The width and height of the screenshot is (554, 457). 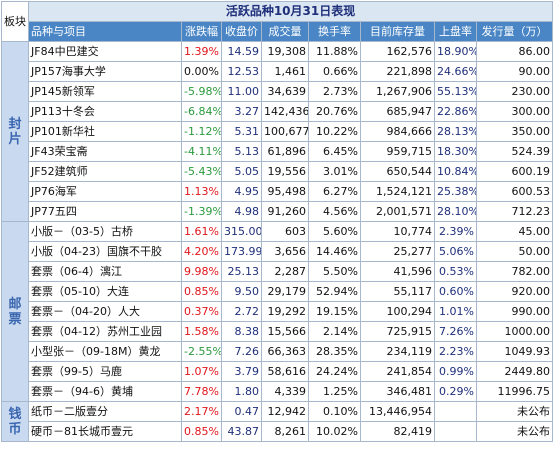 What do you see at coordinates (455, 111) in the screenshot?
I see `cell-listing: 22.86%` at bounding box center [455, 111].